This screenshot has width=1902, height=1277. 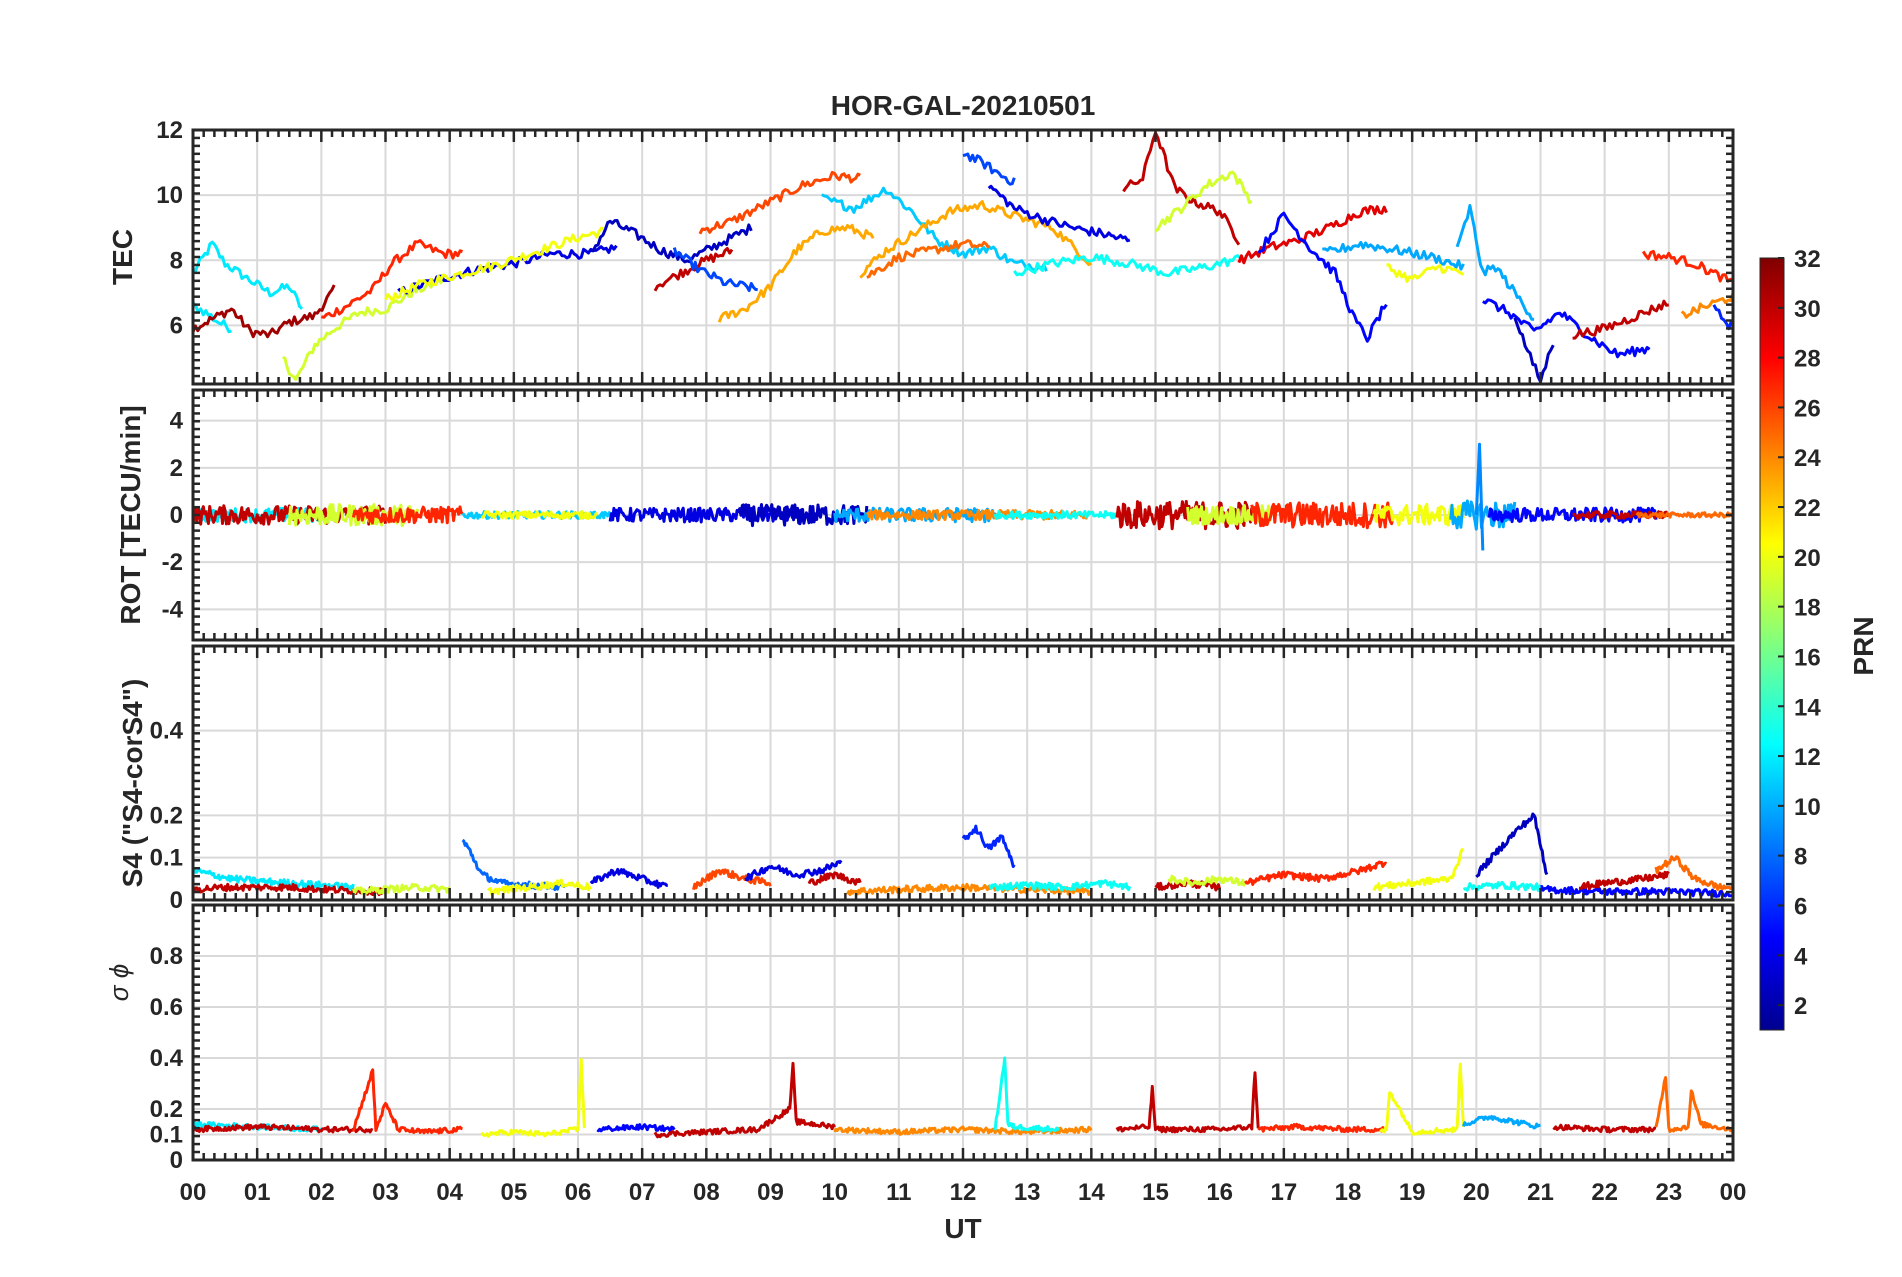 I want to click on y-tick-label: -2, so click(x=172, y=562).